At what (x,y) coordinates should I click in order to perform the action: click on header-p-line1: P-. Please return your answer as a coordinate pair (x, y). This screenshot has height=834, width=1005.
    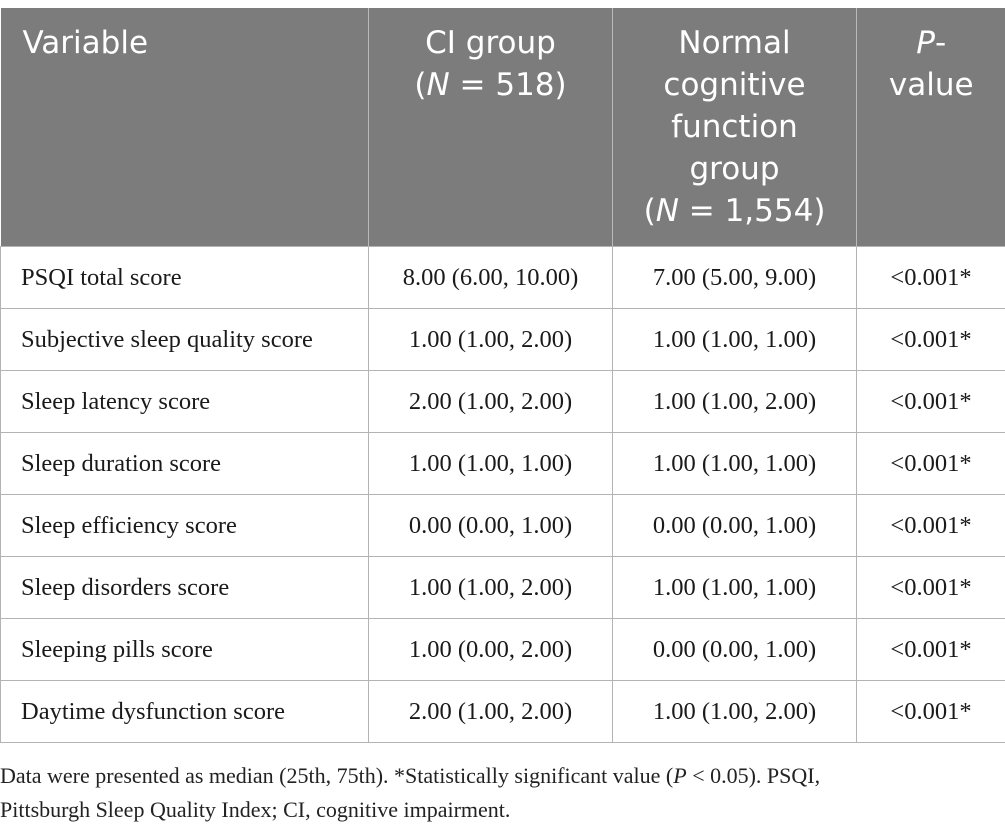
    Looking at the image, I should click on (931, 43).